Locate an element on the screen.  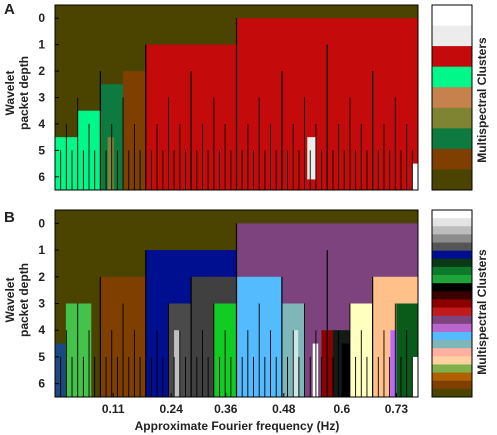
panel-b-xtick-label: 0.6 is located at coordinates (341, 409).